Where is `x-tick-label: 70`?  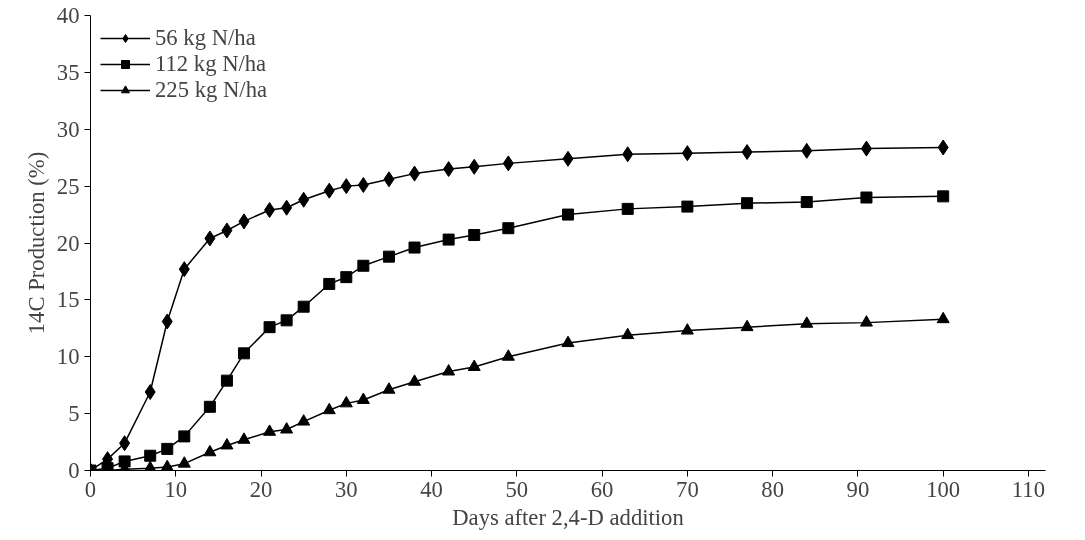
x-tick-label: 70 is located at coordinates (687, 489).